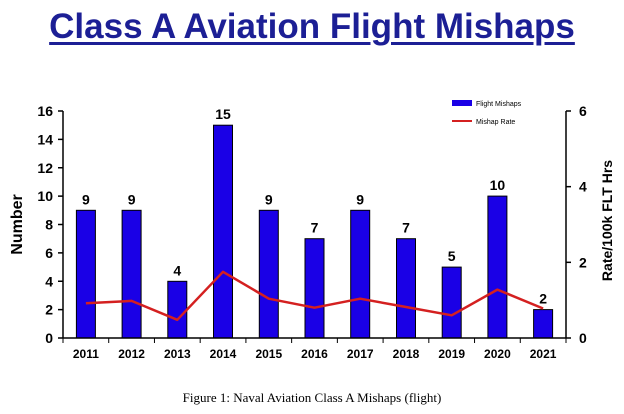  What do you see at coordinates (543, 299) in the screenshot?
I see `bar-value-label: 2` at bounding box center [543, 299].